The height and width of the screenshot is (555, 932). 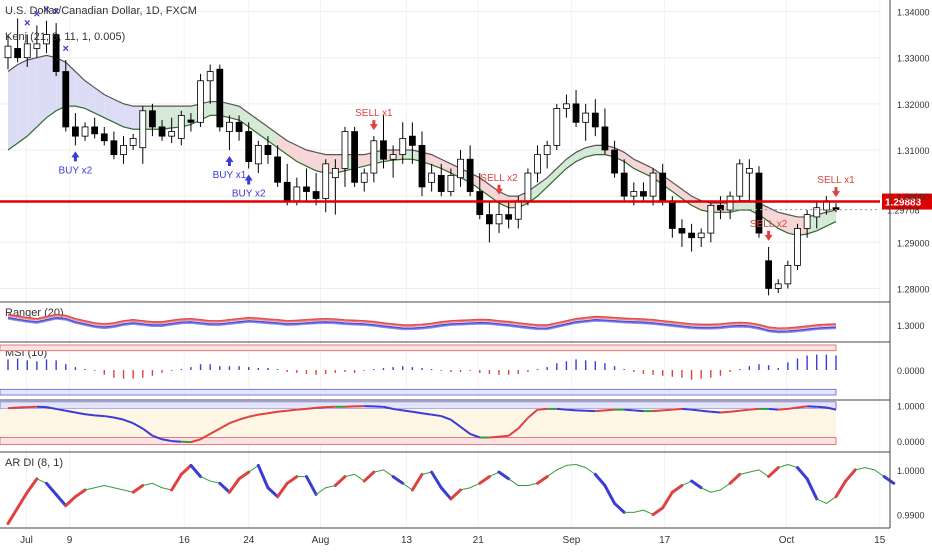 What do you see at coordinates (70, 540) in the screenshot?
I see `x-tick-label: 9` at bounding box center [70, 540].